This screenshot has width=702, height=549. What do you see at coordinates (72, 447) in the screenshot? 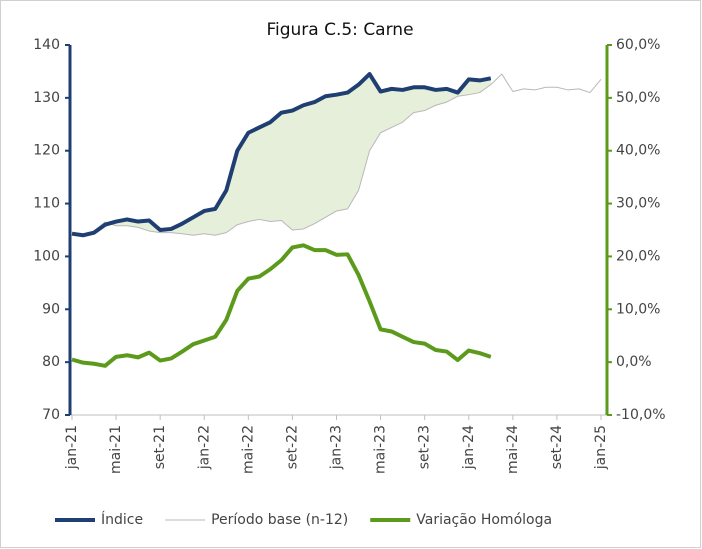
I see `x-tick-label: jan-21` at bounding box center [72, 447].